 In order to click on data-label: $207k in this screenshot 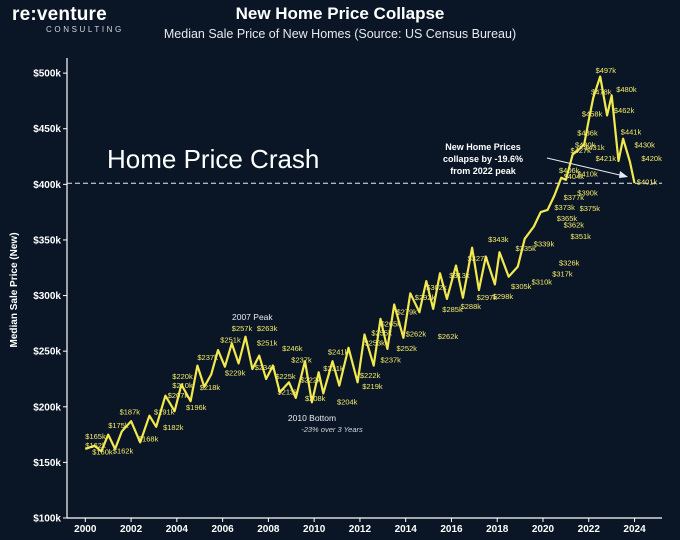, I will do `click(178, 395)`.